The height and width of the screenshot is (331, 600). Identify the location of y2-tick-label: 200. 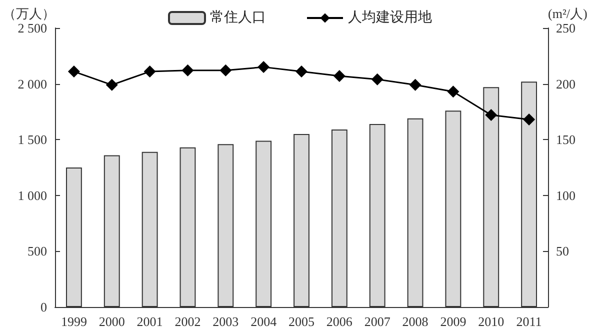
(566, 84).